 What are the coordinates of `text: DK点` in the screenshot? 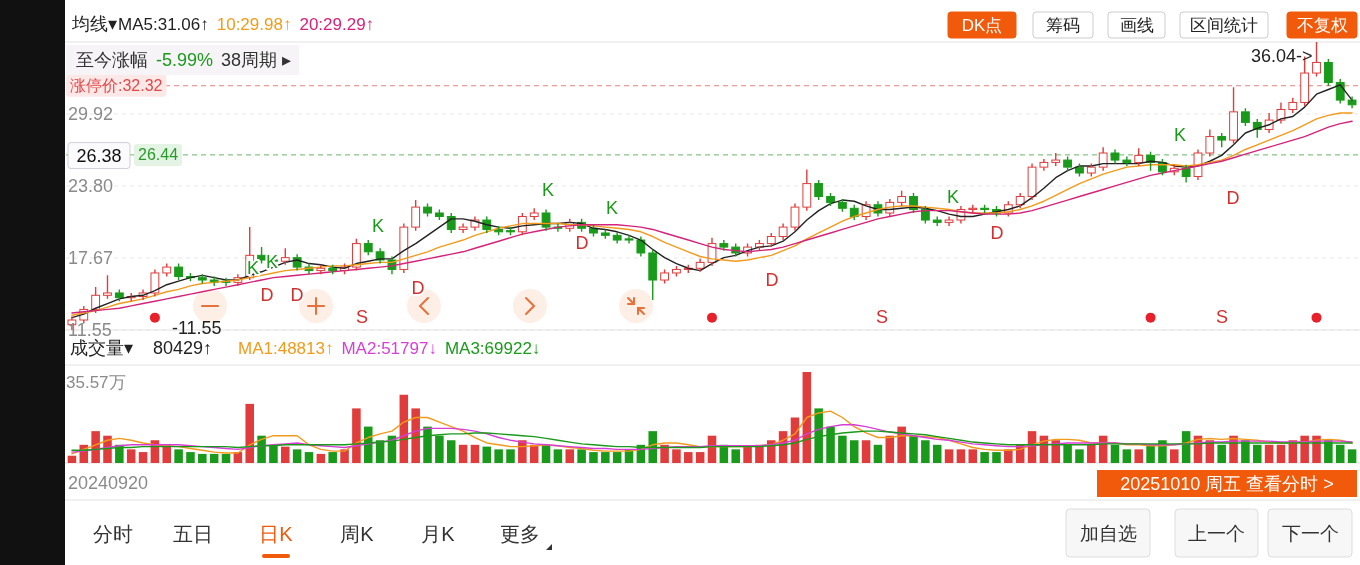 It's located at (982, 25).